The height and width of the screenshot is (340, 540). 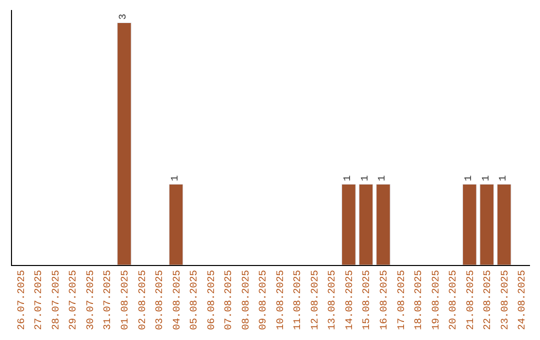 What do you see at coordinates (212, 300) in the screenshot?
I see `x-tick-label: 06.08.2025` at bounding box center [212, 300].